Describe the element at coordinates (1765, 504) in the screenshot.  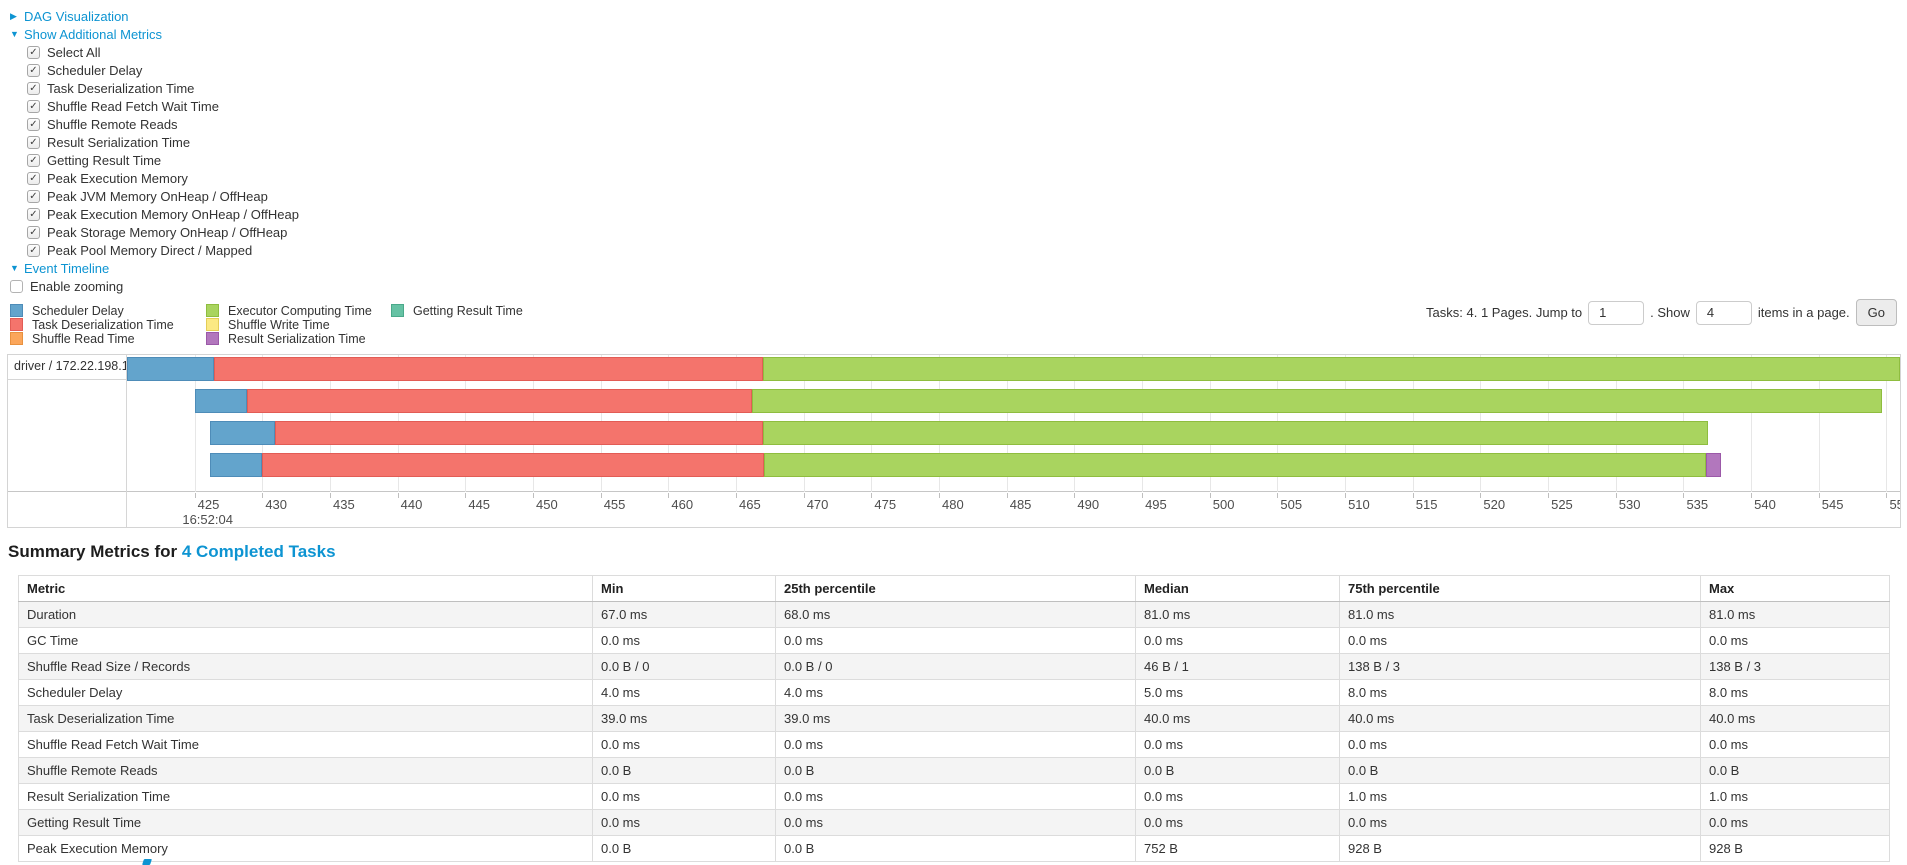
I see `tick-label: 540` at that location.